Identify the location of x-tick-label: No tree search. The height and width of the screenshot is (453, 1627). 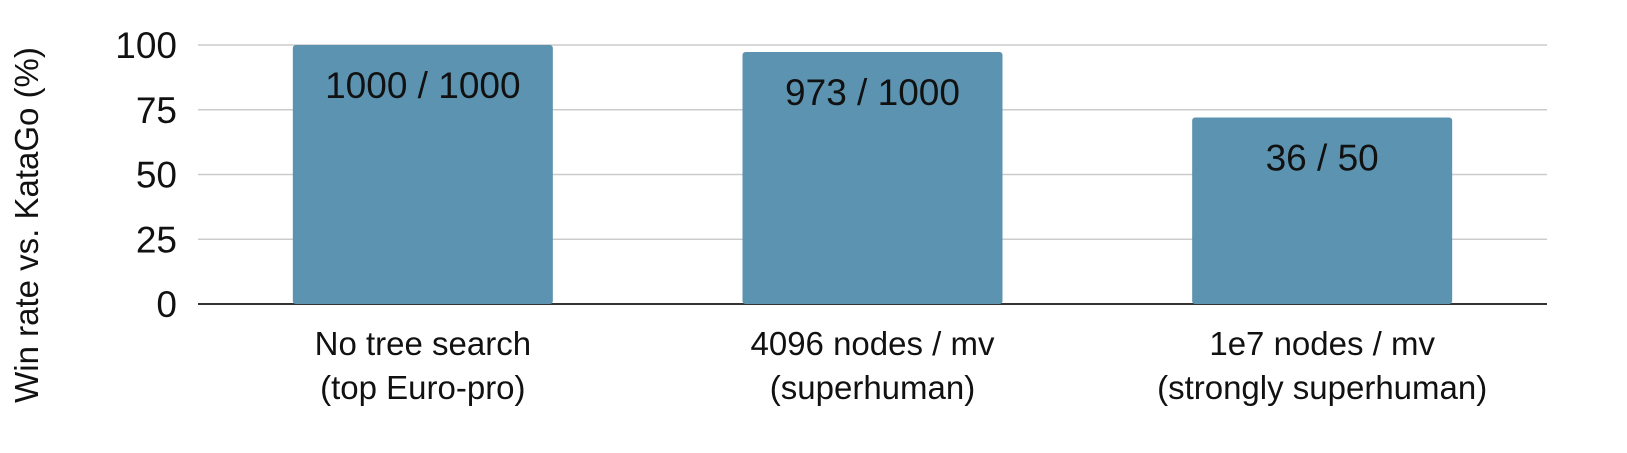
(423, 343).